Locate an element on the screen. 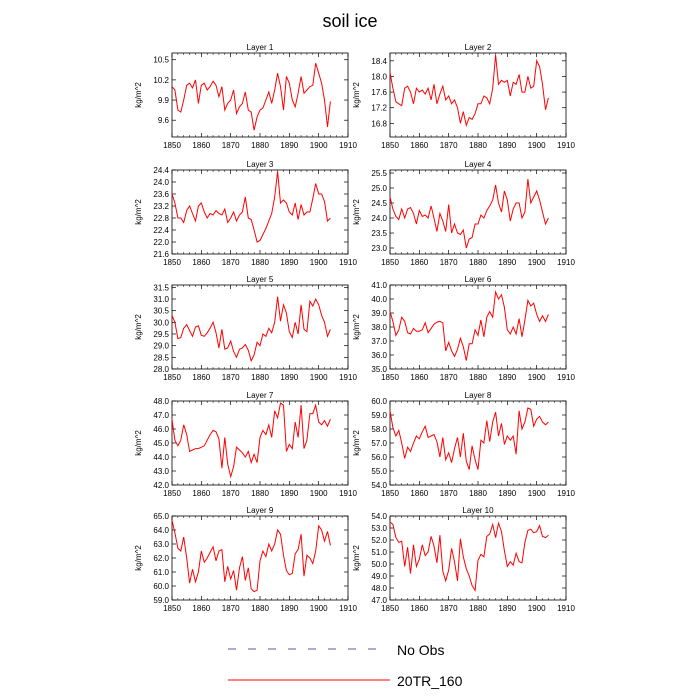  panel-title: Layer 7 is located at coordinates (260, 395).